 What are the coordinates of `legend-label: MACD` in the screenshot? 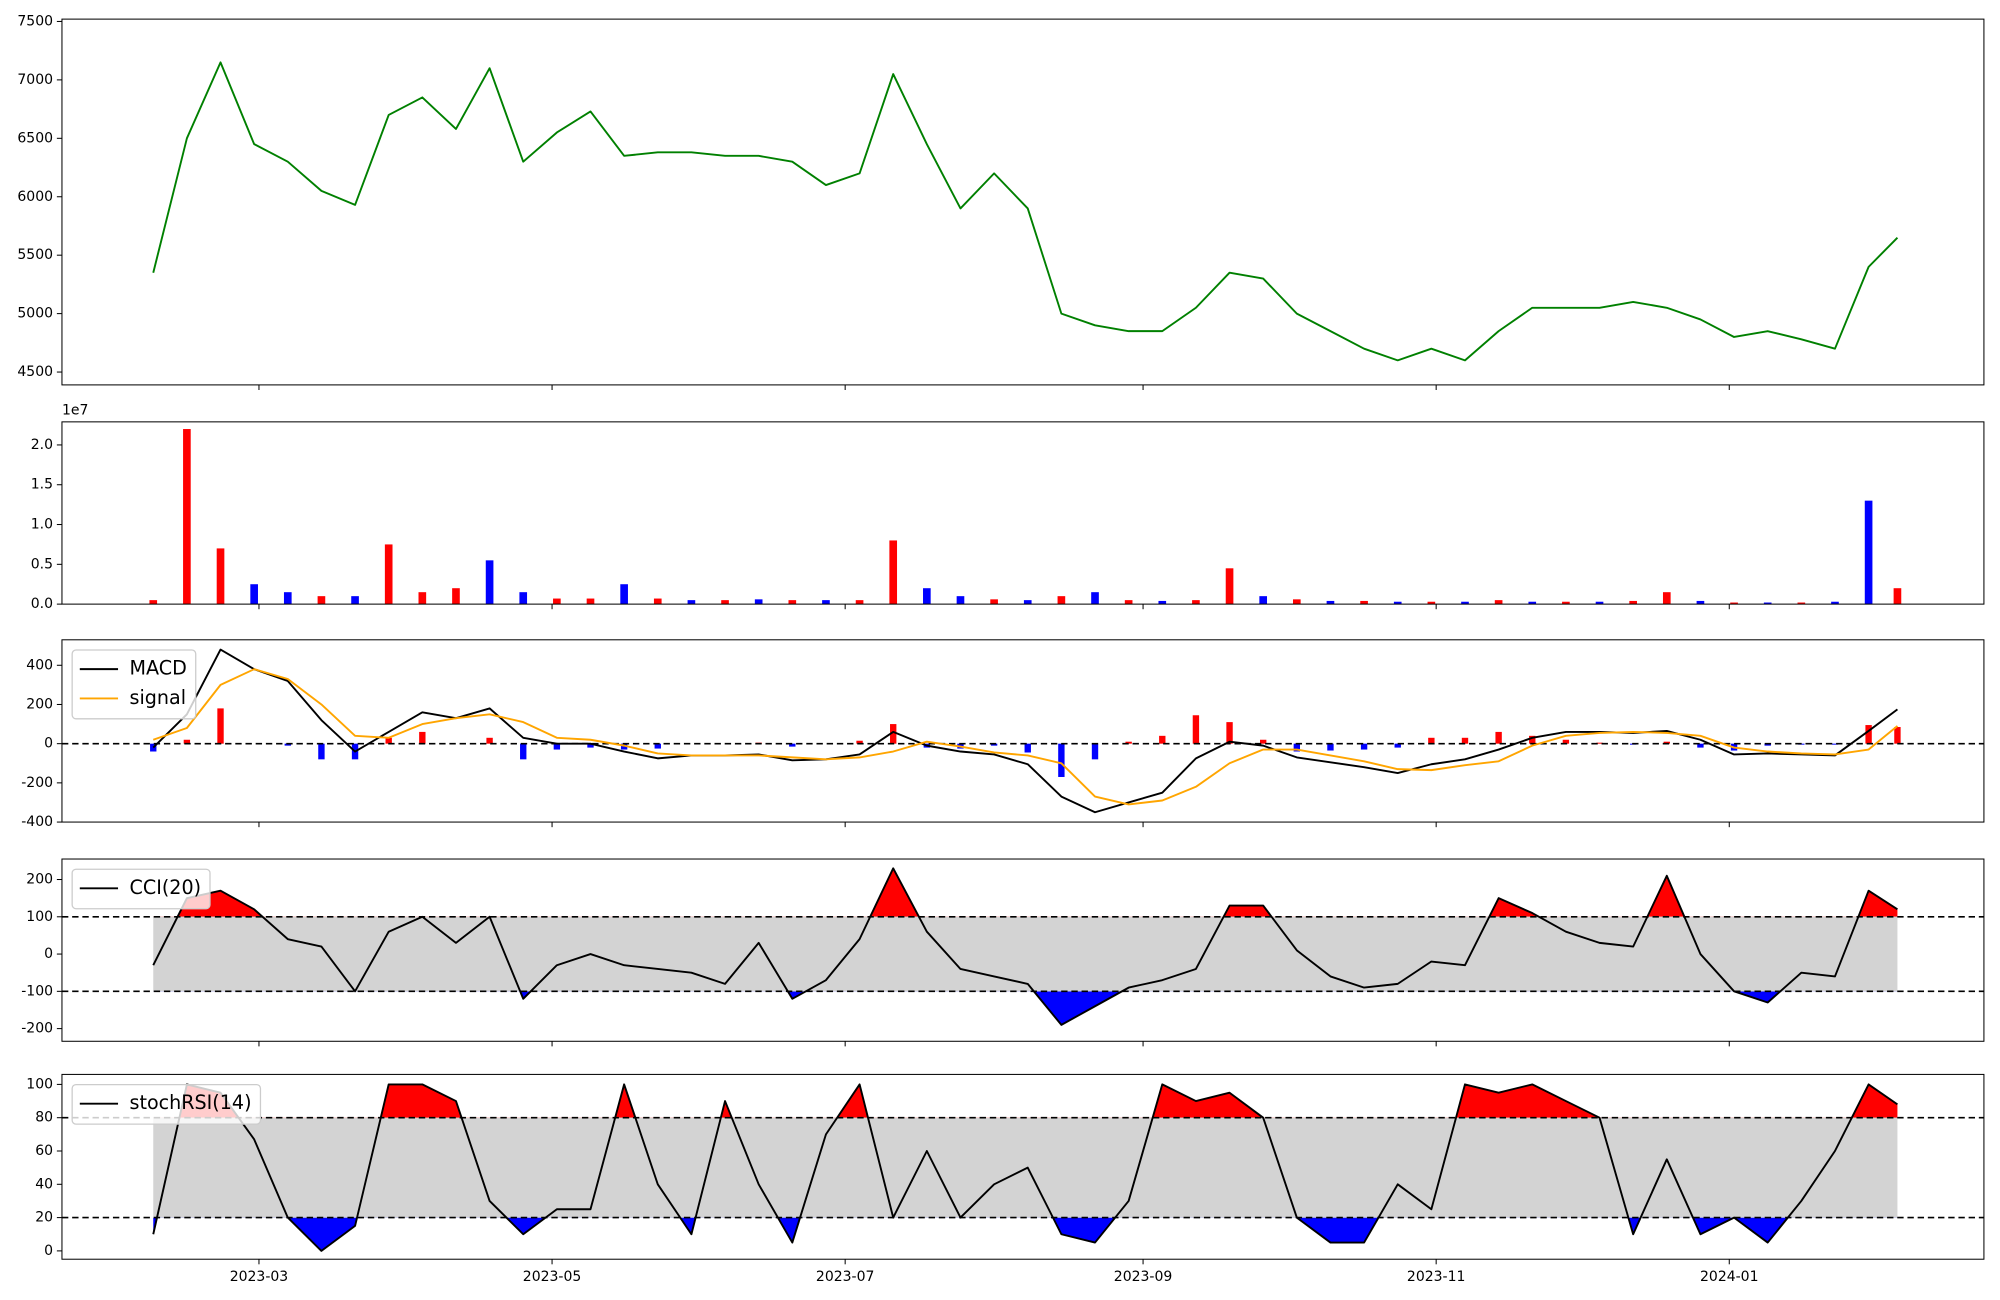 It's located at (158, 668).